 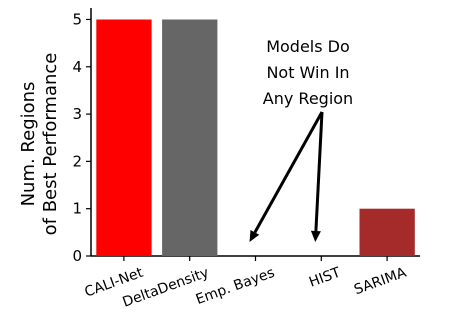 I want to click on bar-cali-net, so click(x=124, y=137).